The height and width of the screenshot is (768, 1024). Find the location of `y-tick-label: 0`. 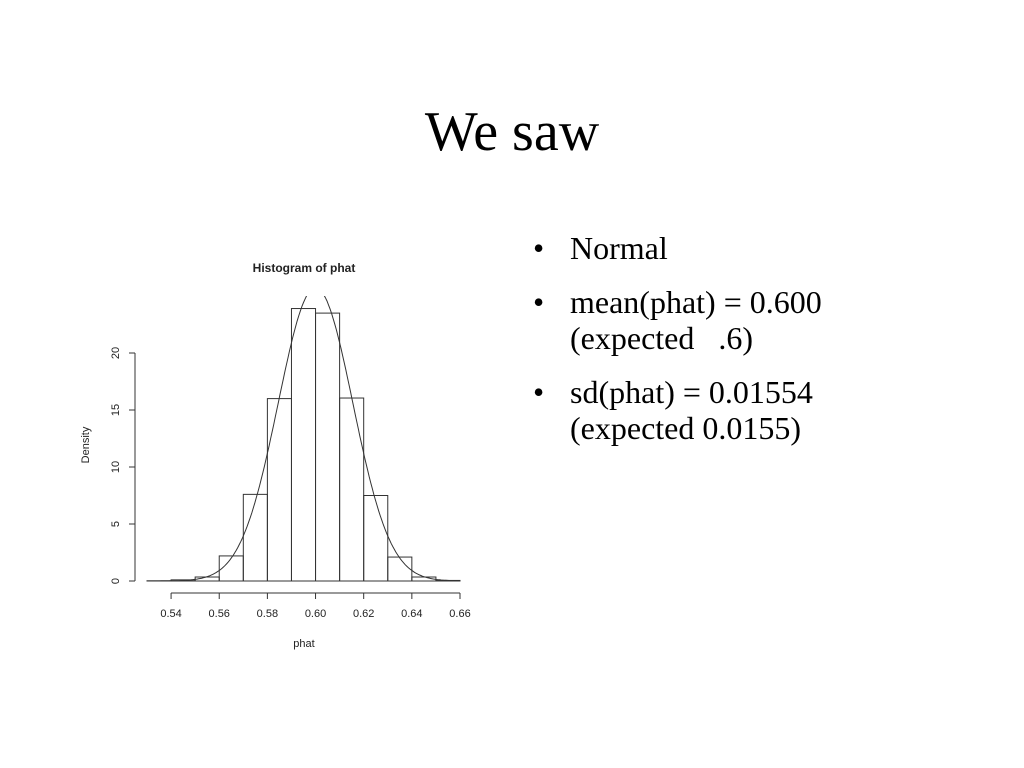

y-tick-label: 0 is located at coordinates (116, 581).